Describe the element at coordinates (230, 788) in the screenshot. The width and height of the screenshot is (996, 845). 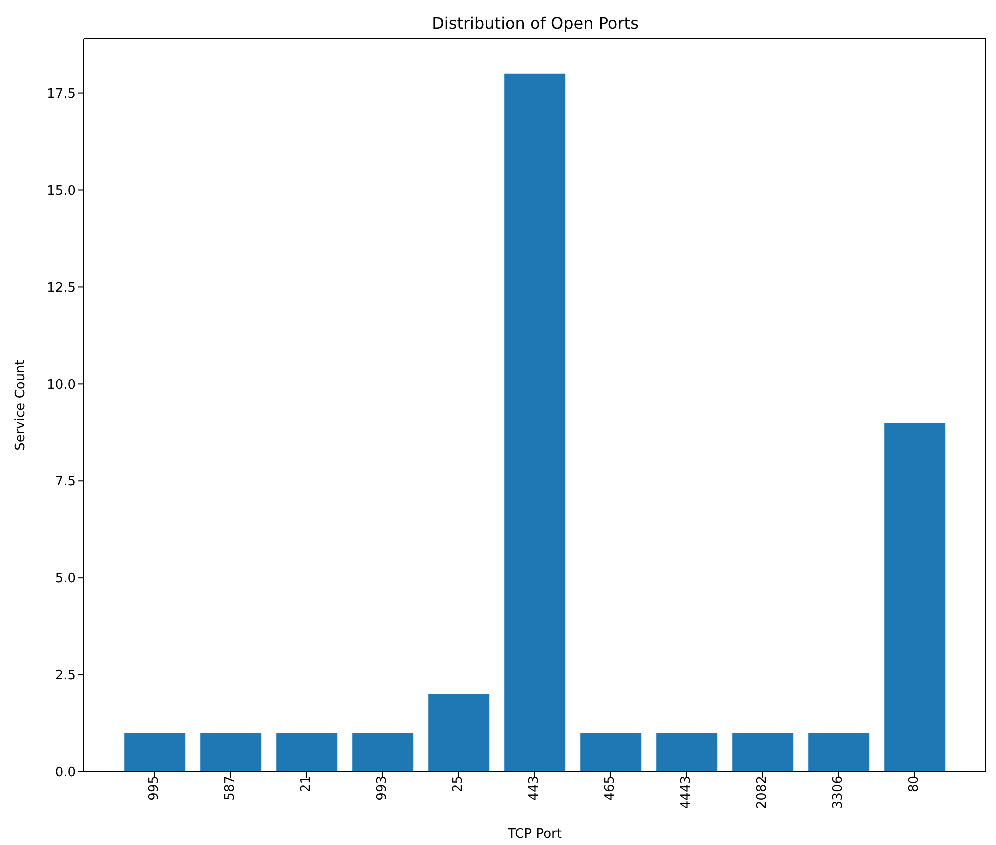
I see `x-tick-label: 587` at that location.